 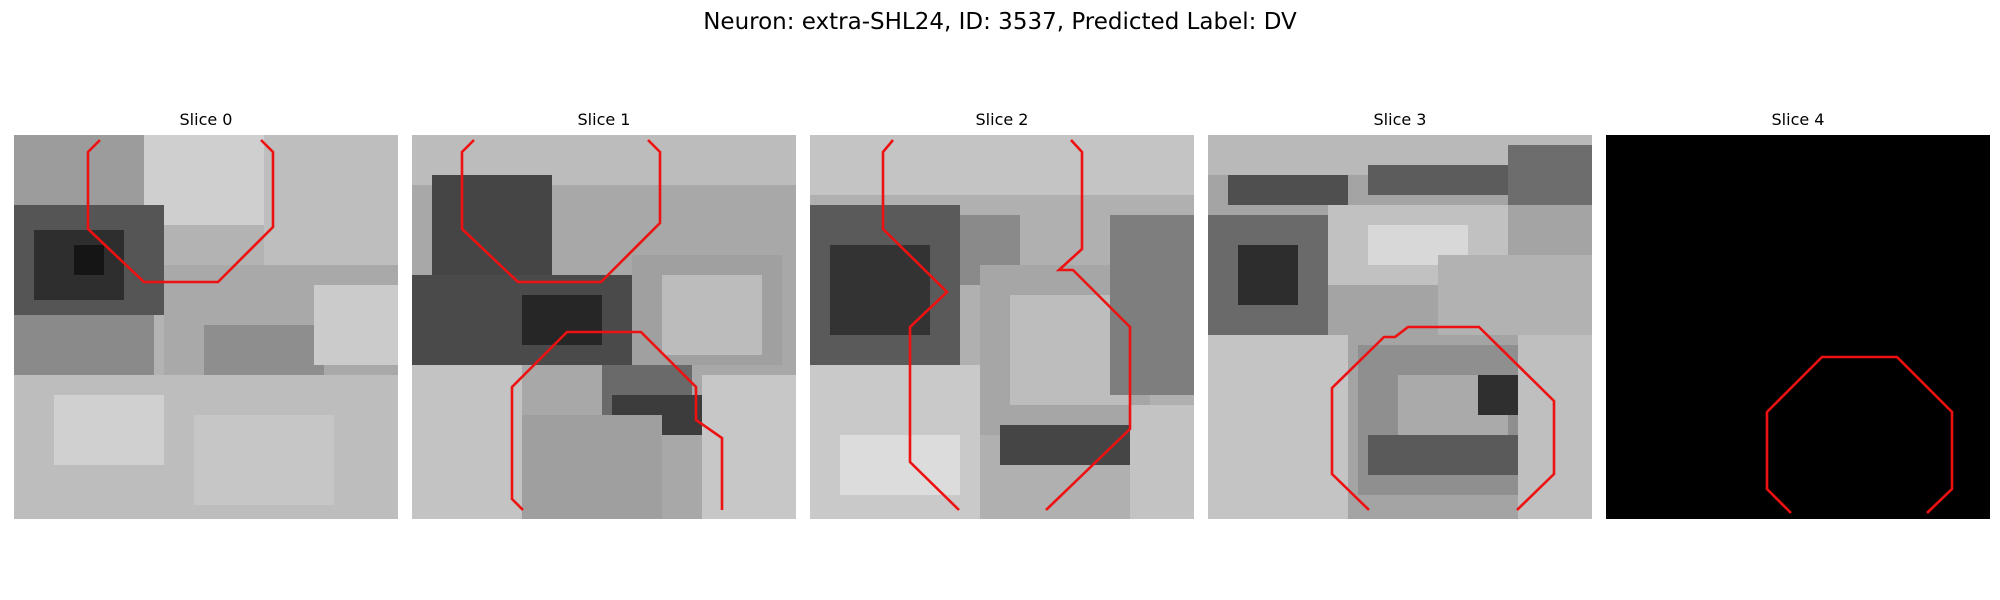 I want to click on slice-title-0: Slice 0, so click(x=206, y=119).